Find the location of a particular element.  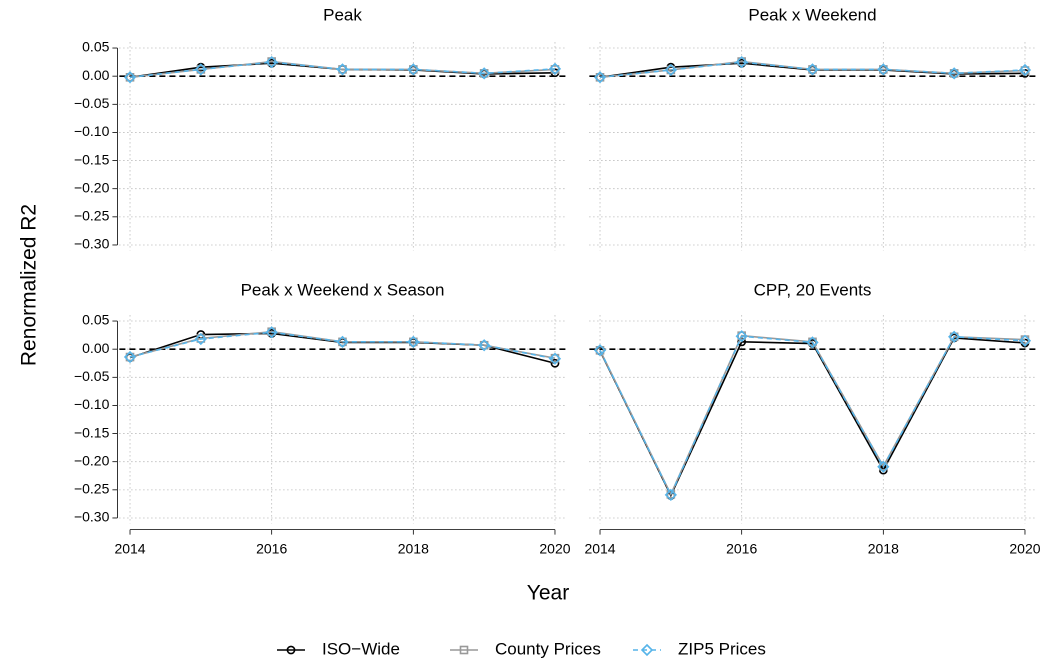

x-axis-label: Year is located at coordinates (548, 593).